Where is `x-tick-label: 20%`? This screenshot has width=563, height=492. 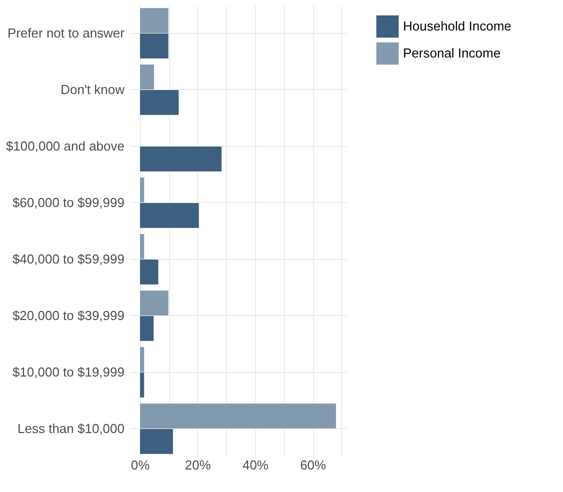
x-tick-label: 20% is located at coordinates (198, 465).